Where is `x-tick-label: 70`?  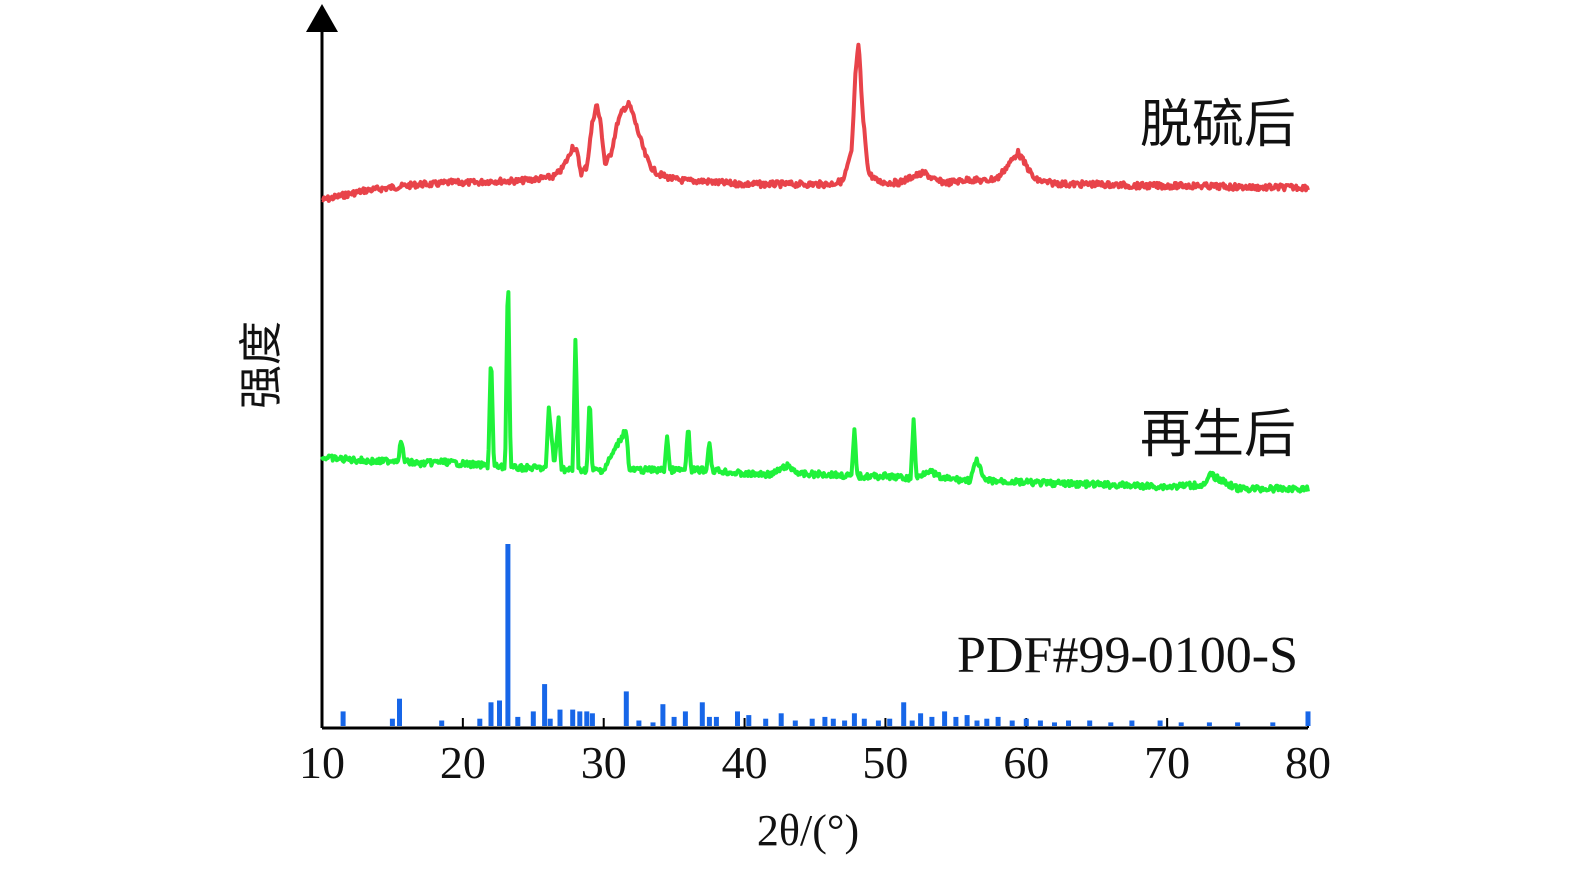 x-tick-label: 70 is located at coordinates (1167, 762).